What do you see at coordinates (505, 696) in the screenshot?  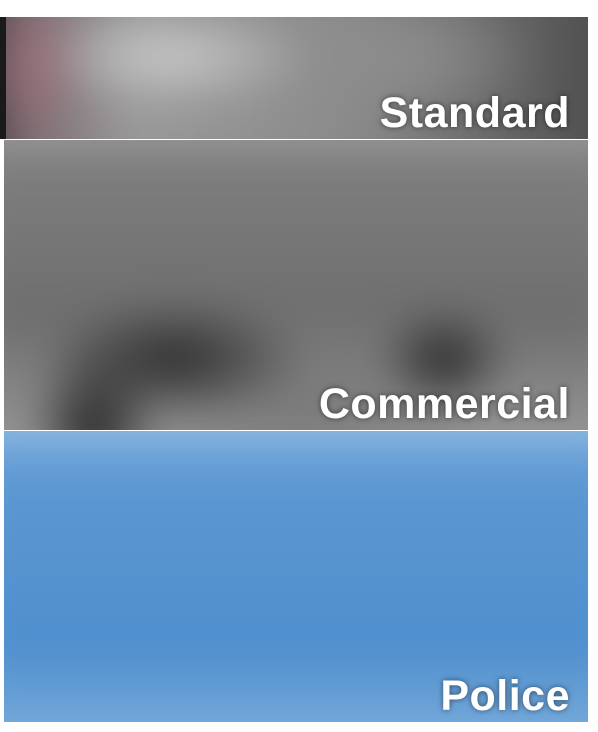 I see `police-option-label: Police` at bounding box center [505, 696].